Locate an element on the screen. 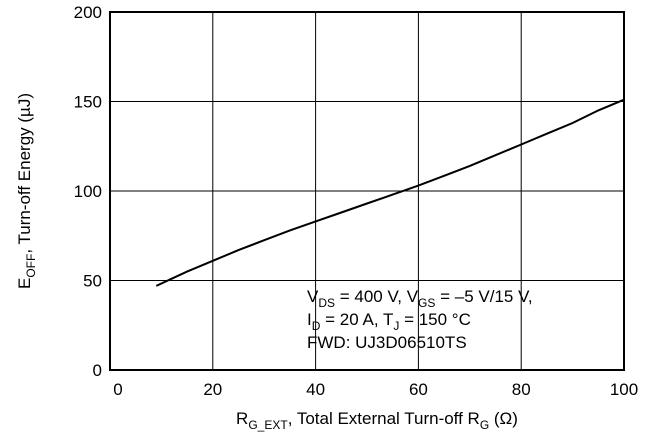 This screenshot has width=658, height=438. x-axis-title: RG_EXT​, Total External Turn-off RG​ (Ω) is located at coordinates (377, 420).